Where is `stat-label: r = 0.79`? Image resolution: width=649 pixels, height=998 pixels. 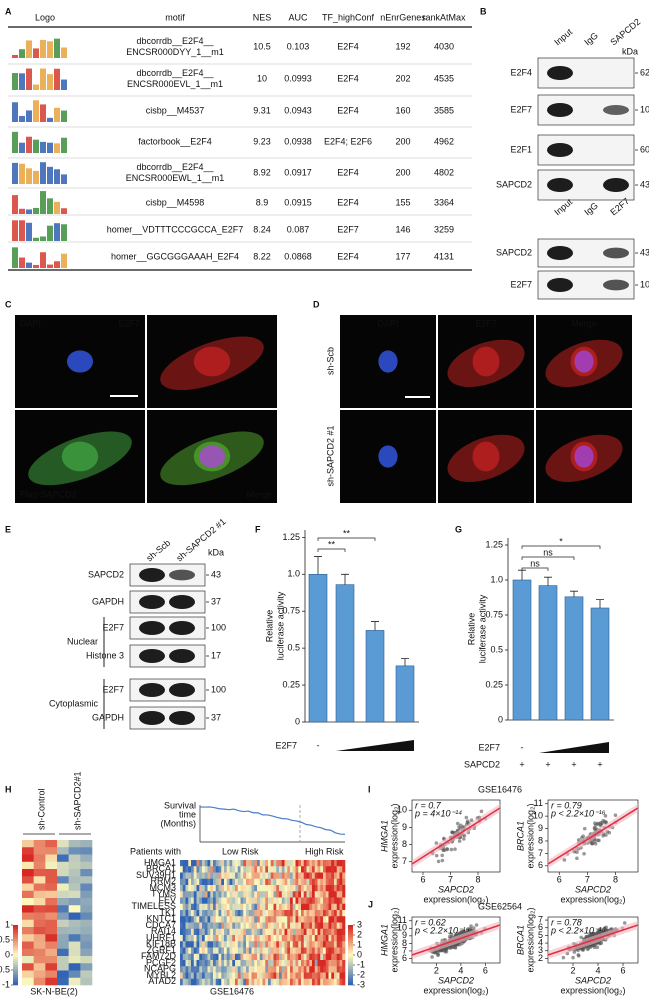 stat-label: r = 0.79 is located at coordinates (566, 805).